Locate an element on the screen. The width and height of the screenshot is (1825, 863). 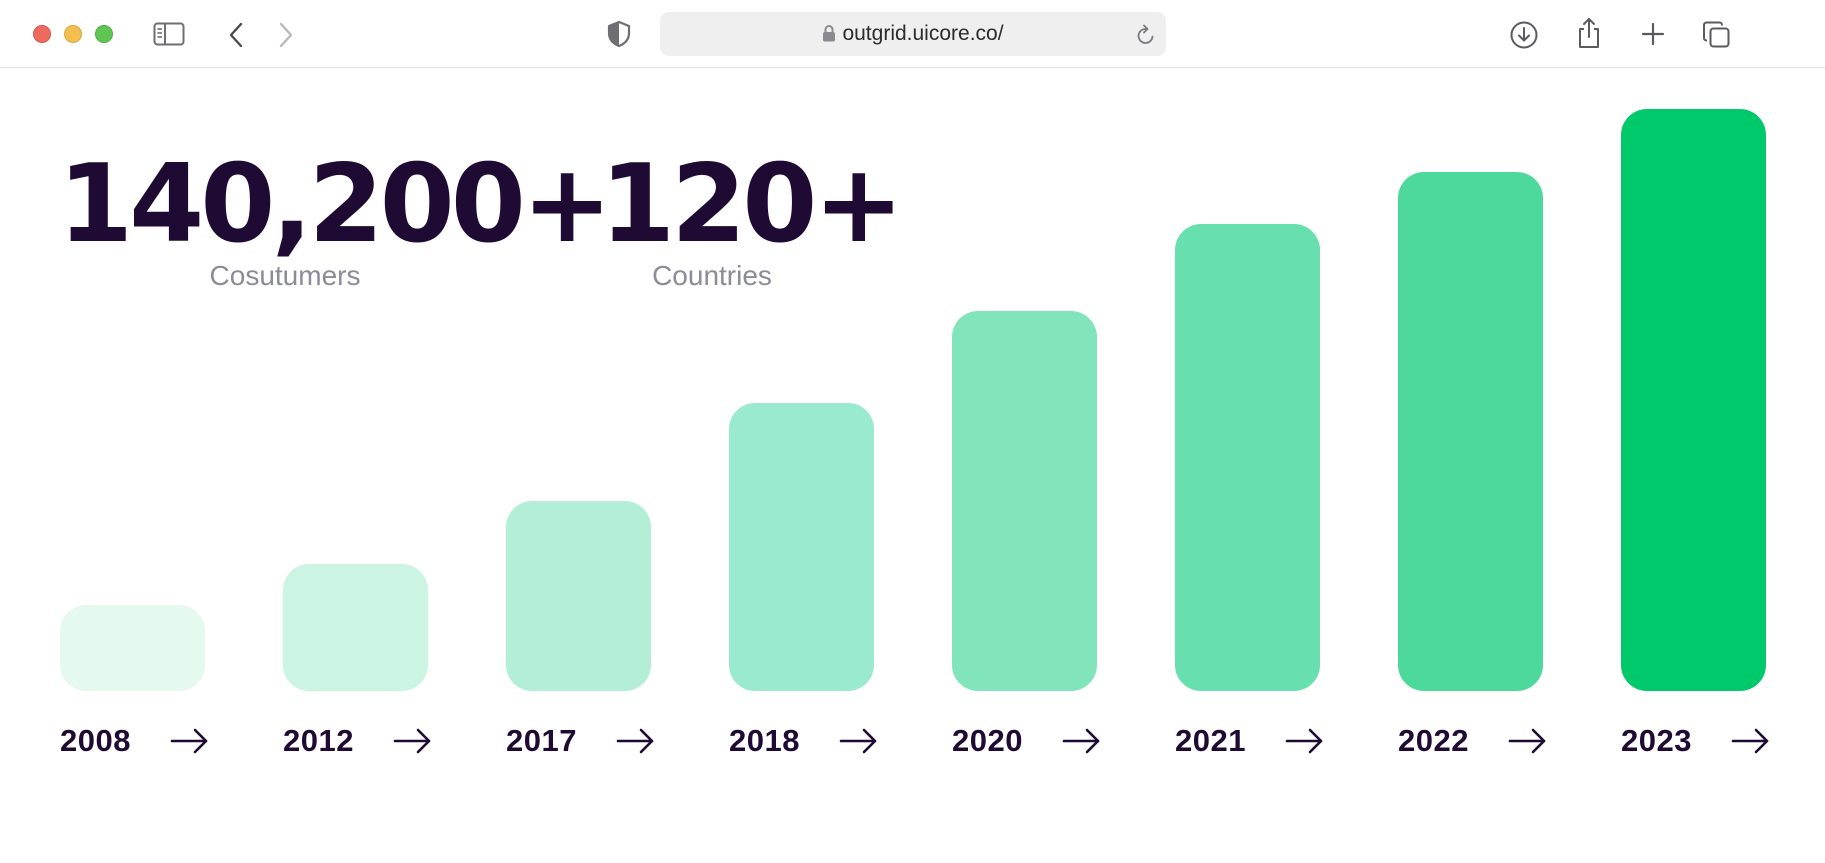
bar-2018 is located at coordinates (801, 546).